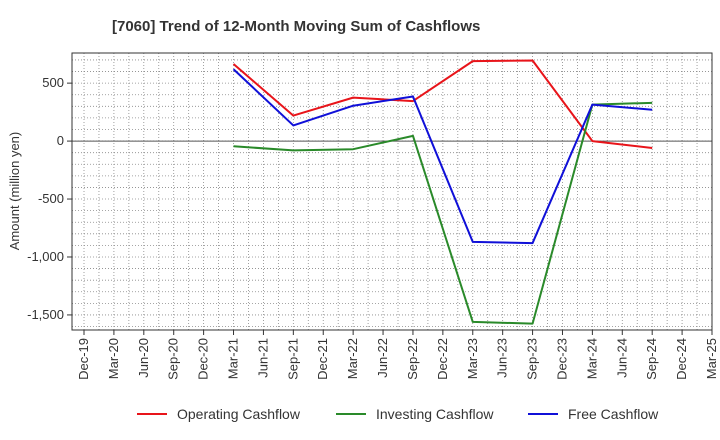  I want to click on x-tick-label: Sep-23, so click(532, 359).